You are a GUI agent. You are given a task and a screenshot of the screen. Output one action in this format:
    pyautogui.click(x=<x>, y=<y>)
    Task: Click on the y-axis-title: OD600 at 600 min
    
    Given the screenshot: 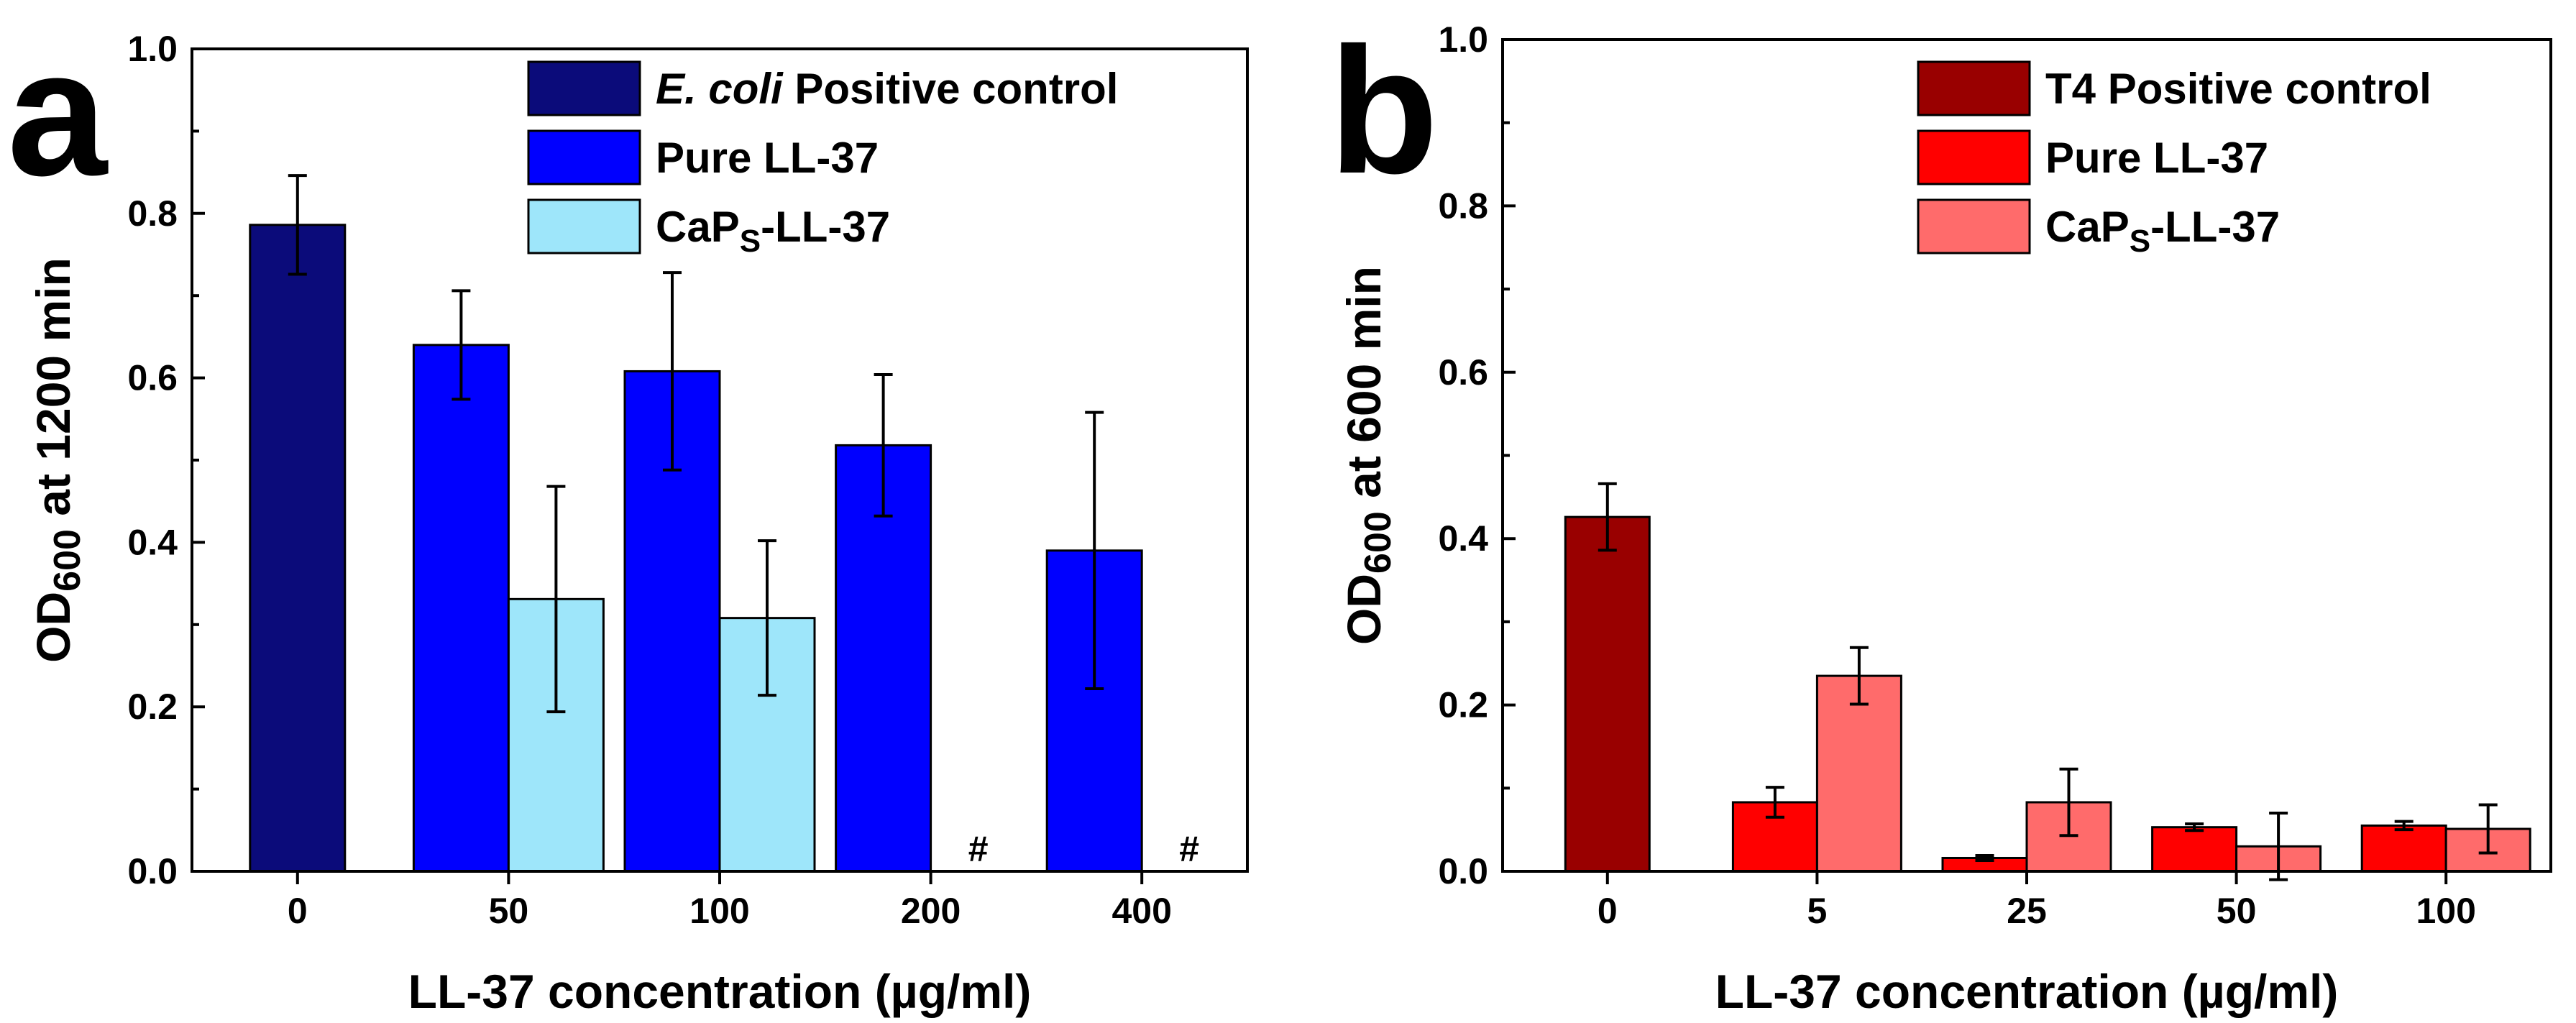 What is the action you would take?
    pyautogui.click(x=1368, y=455)
    